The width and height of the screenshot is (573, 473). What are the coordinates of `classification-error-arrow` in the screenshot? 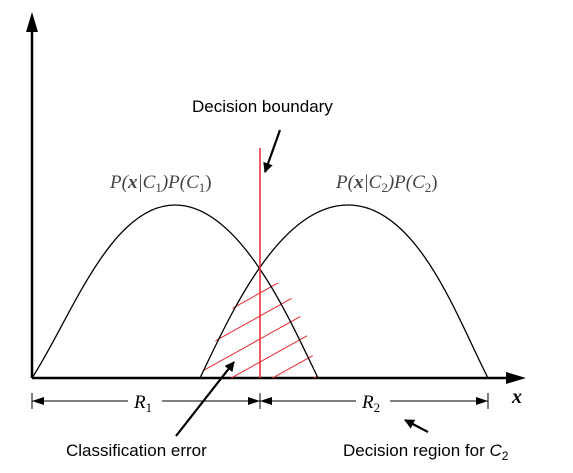 It's located at (205, 399).